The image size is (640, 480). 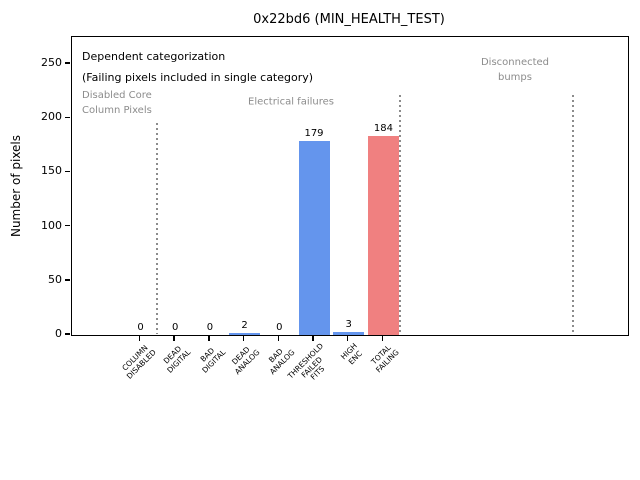 I want to click on annotation-disabled-core-column-pixels: Disabled Core Column Pixels, so click(x=117, y=103).